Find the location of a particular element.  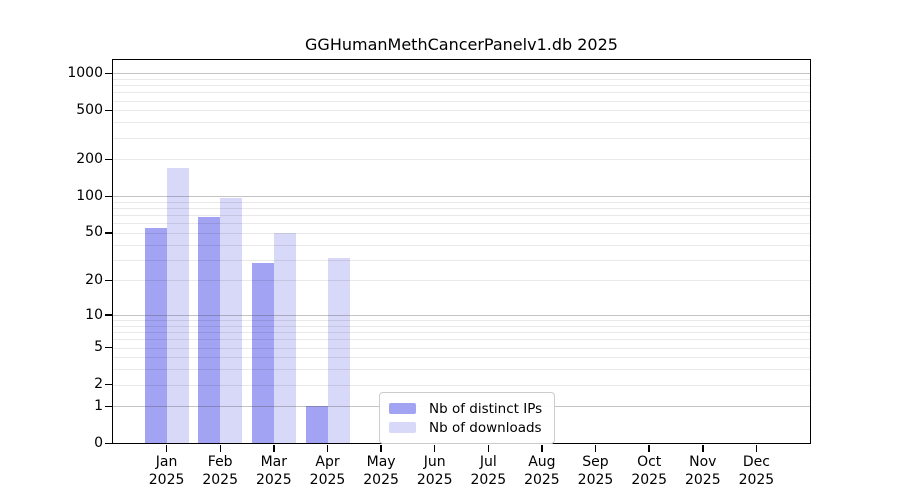

x-tick-label: Oct 2025 is located at coordinates (649, 470).